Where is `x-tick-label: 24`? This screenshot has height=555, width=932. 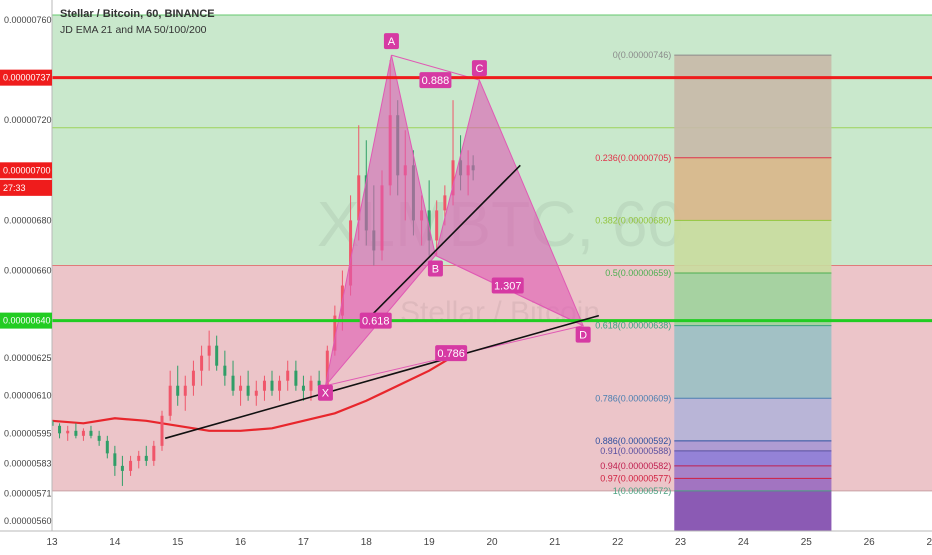
x-tick-label: 24 is located at coordinates (744, 542).